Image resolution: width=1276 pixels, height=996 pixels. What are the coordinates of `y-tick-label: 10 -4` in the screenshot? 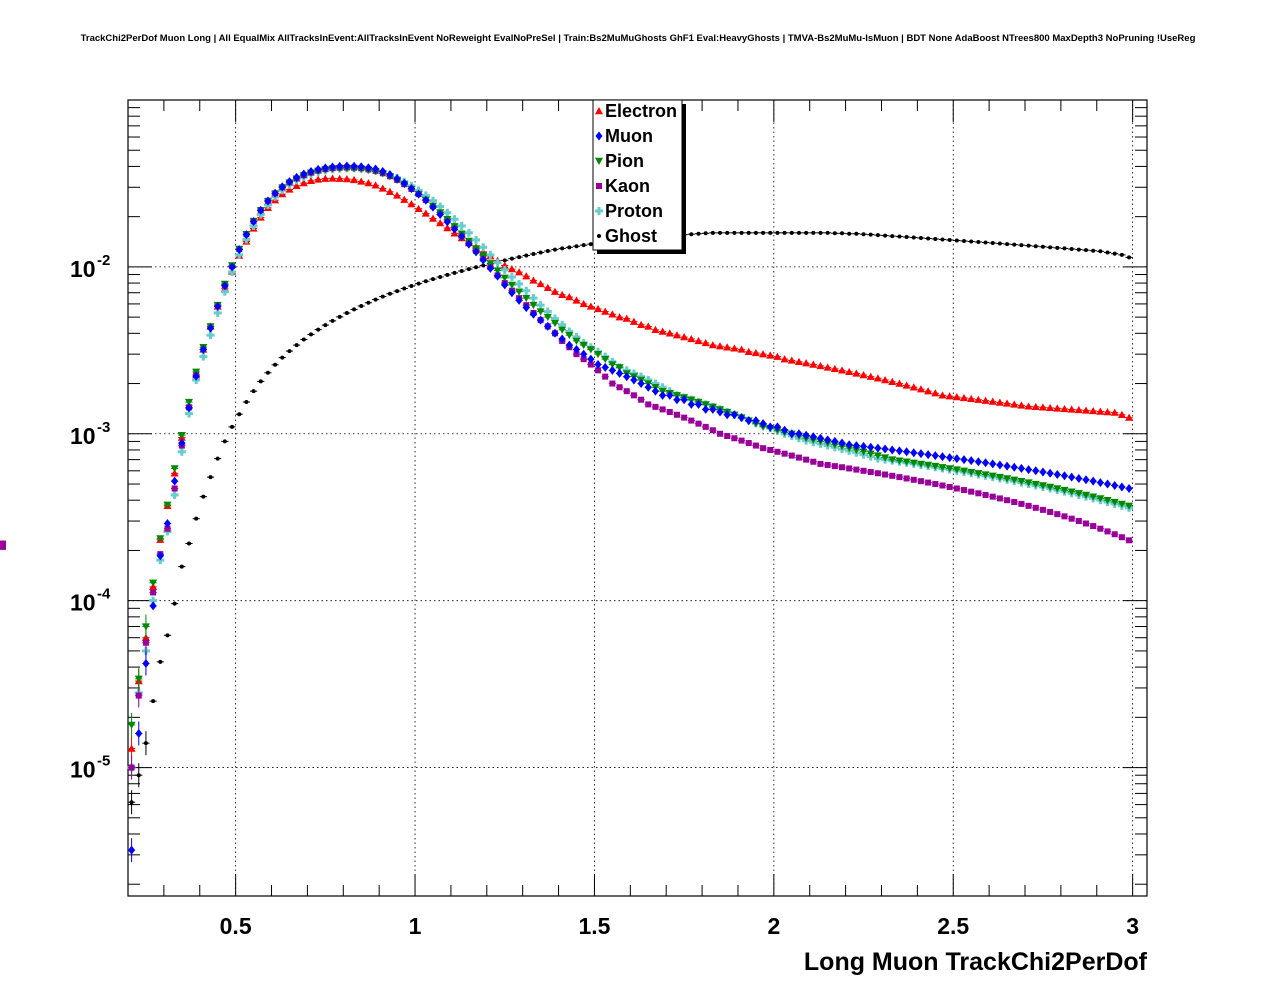 It's located at (90, 601).